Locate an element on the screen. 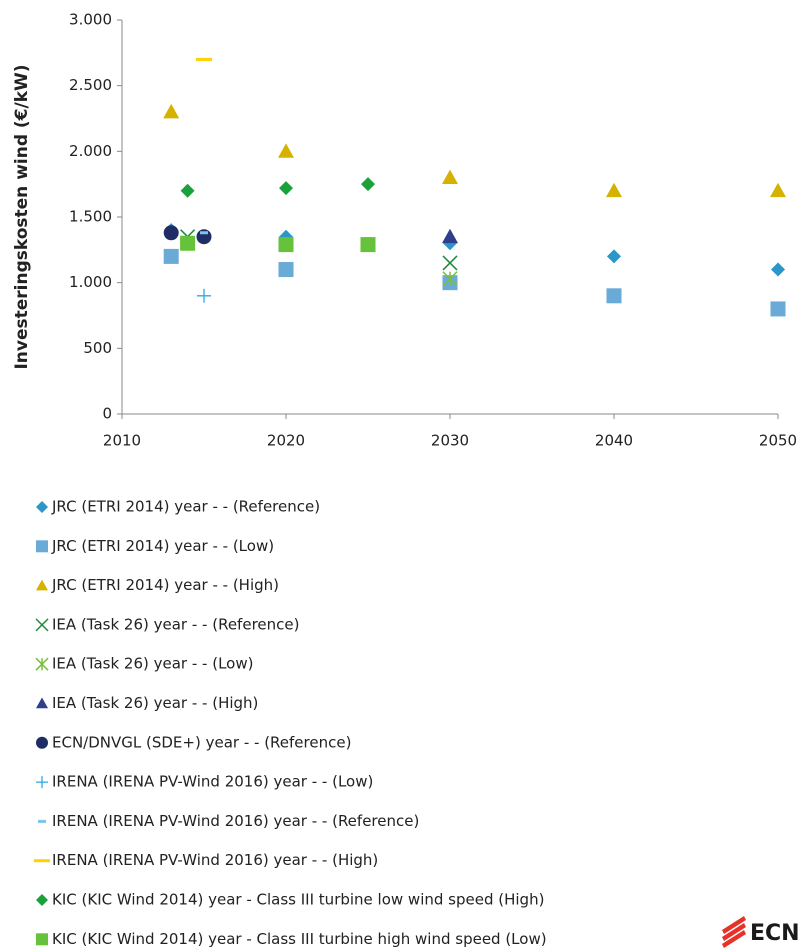 This screenshot has width=804, height=952. logo: ECN is located at coordinates (761, 932).